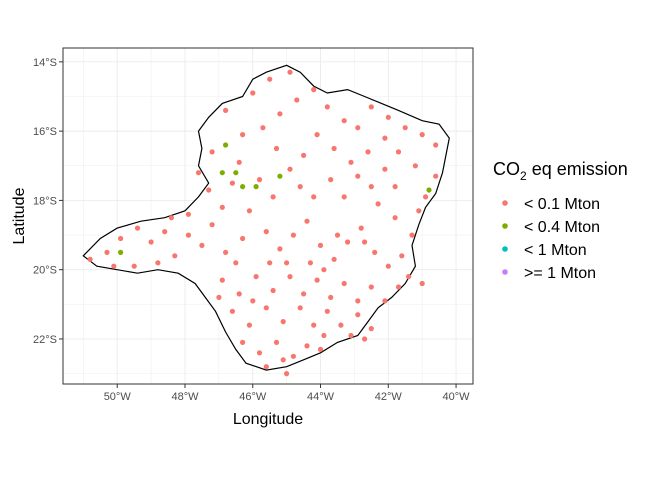 This screenshot has height=480, width=672. What do you see at coordinates (562, 227) in the screenshot?
I see `legend-label: < 0.4 Mton` at bounding box center [562, 227].